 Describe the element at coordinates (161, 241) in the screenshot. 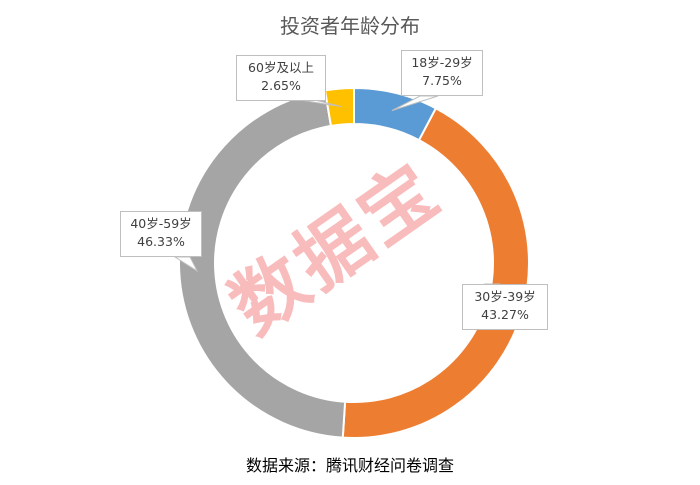

I see `value-label: 46.33%` at that location.